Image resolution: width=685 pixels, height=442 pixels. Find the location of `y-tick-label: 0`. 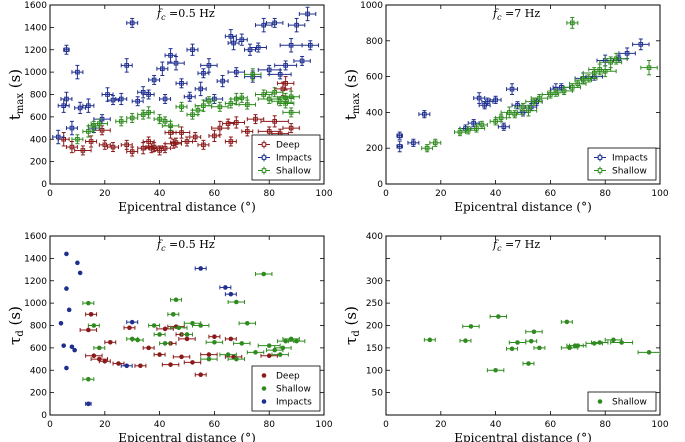

y-tick-label: 0 is located at coordinates (380, 185).